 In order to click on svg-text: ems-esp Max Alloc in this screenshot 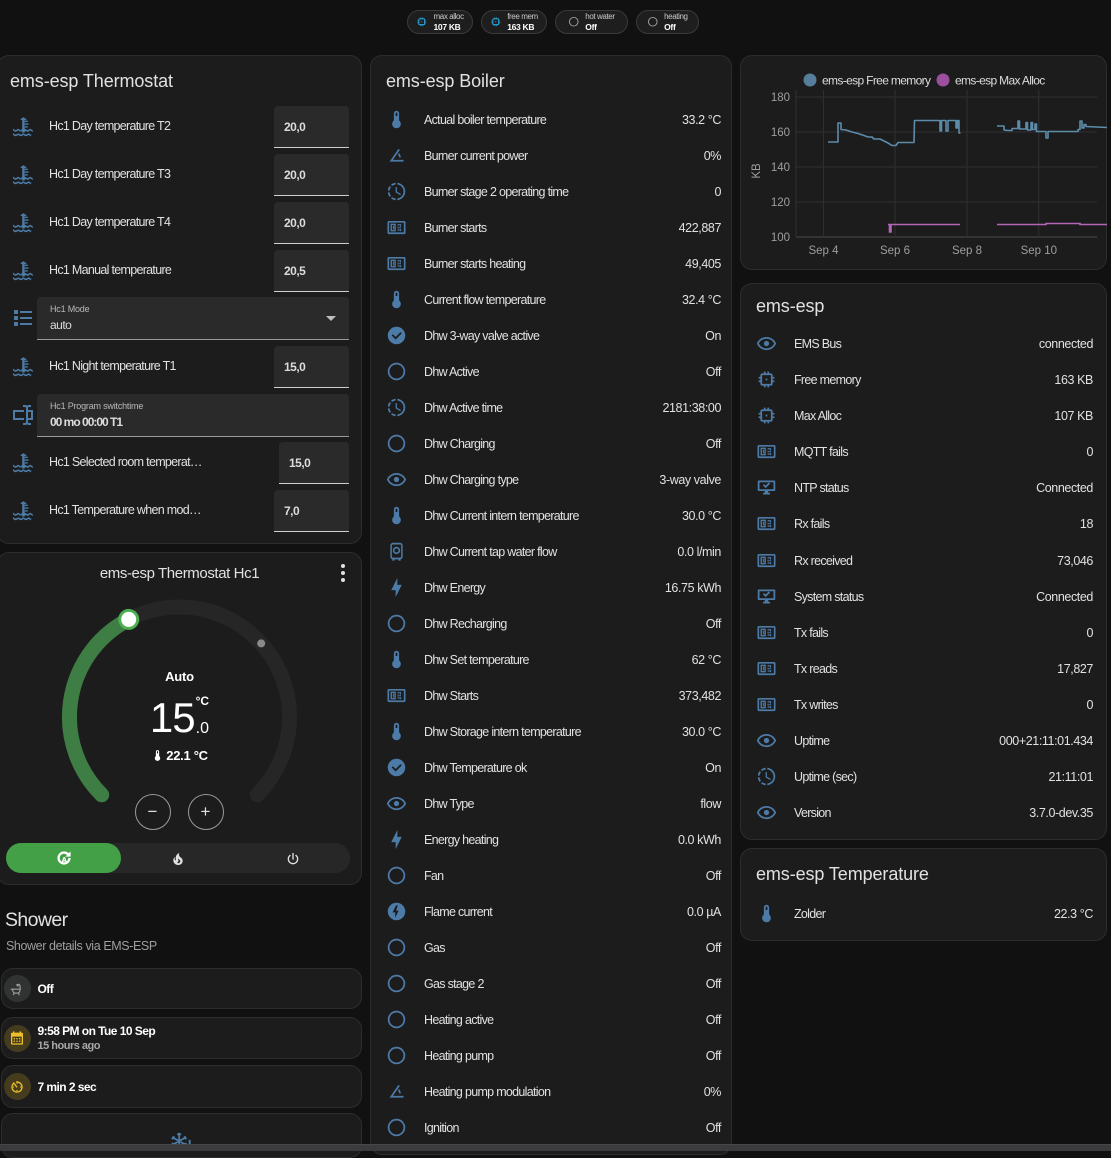, I will do `click(1000, 81)`.